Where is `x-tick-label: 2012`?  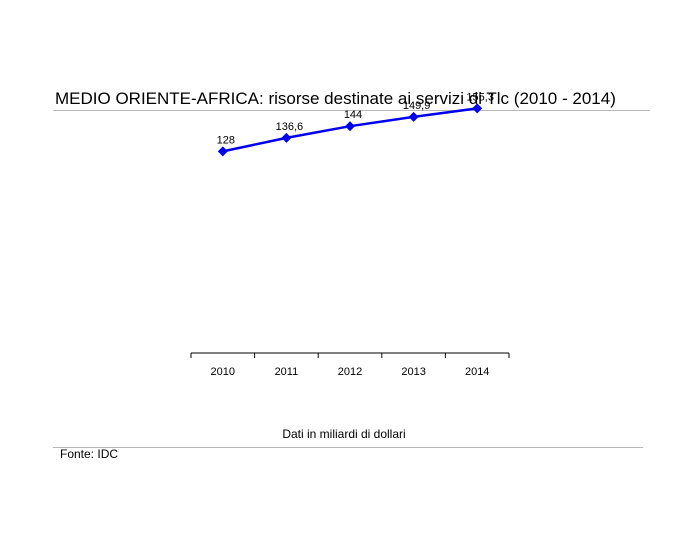
x-tick-label: 2012 is located at coordinates (350, 372).